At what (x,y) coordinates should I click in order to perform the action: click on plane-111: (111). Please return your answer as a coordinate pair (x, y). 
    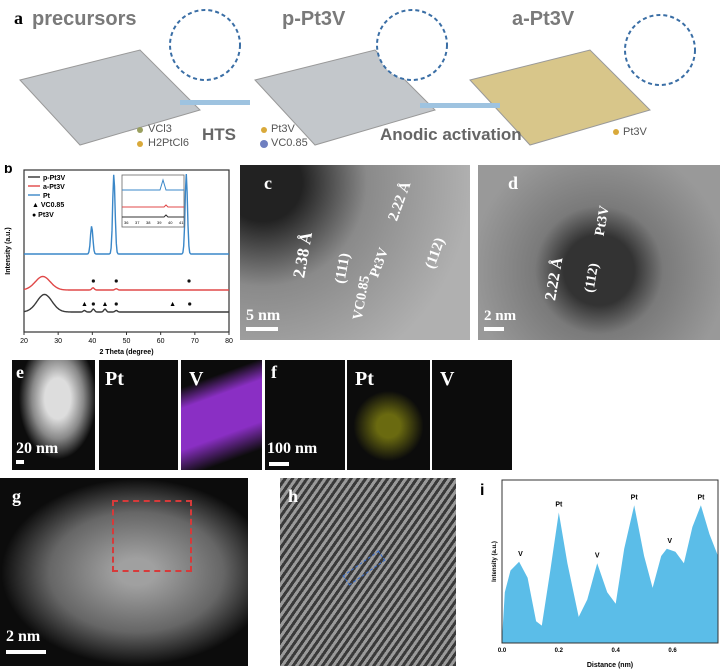
    Looking at the image, I should click on (343, 268).